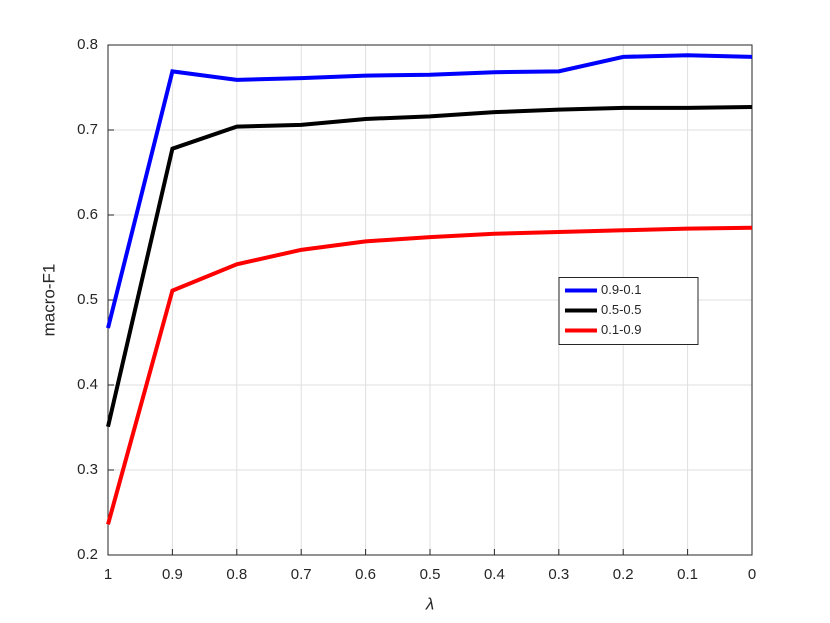  What do you see at coordinates (623, 574) in the screenshot?
I see `x-tick-label: 0.2` at bounding box center [623, 574].